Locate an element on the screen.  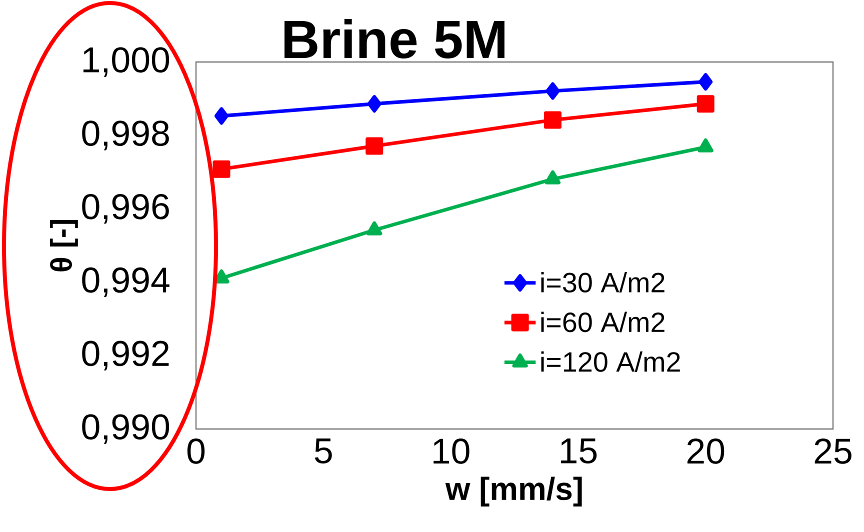
y-tick-label: 0,998 is located at coordinates (125, 135).